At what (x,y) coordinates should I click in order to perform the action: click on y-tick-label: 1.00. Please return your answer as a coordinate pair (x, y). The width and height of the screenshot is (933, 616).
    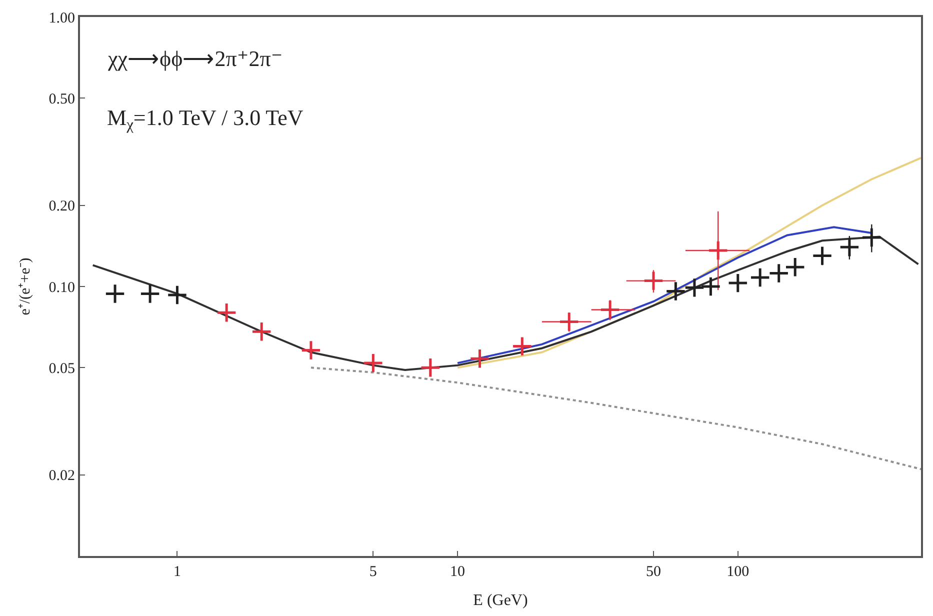
    Looking at the image, I should click on (61, 18).